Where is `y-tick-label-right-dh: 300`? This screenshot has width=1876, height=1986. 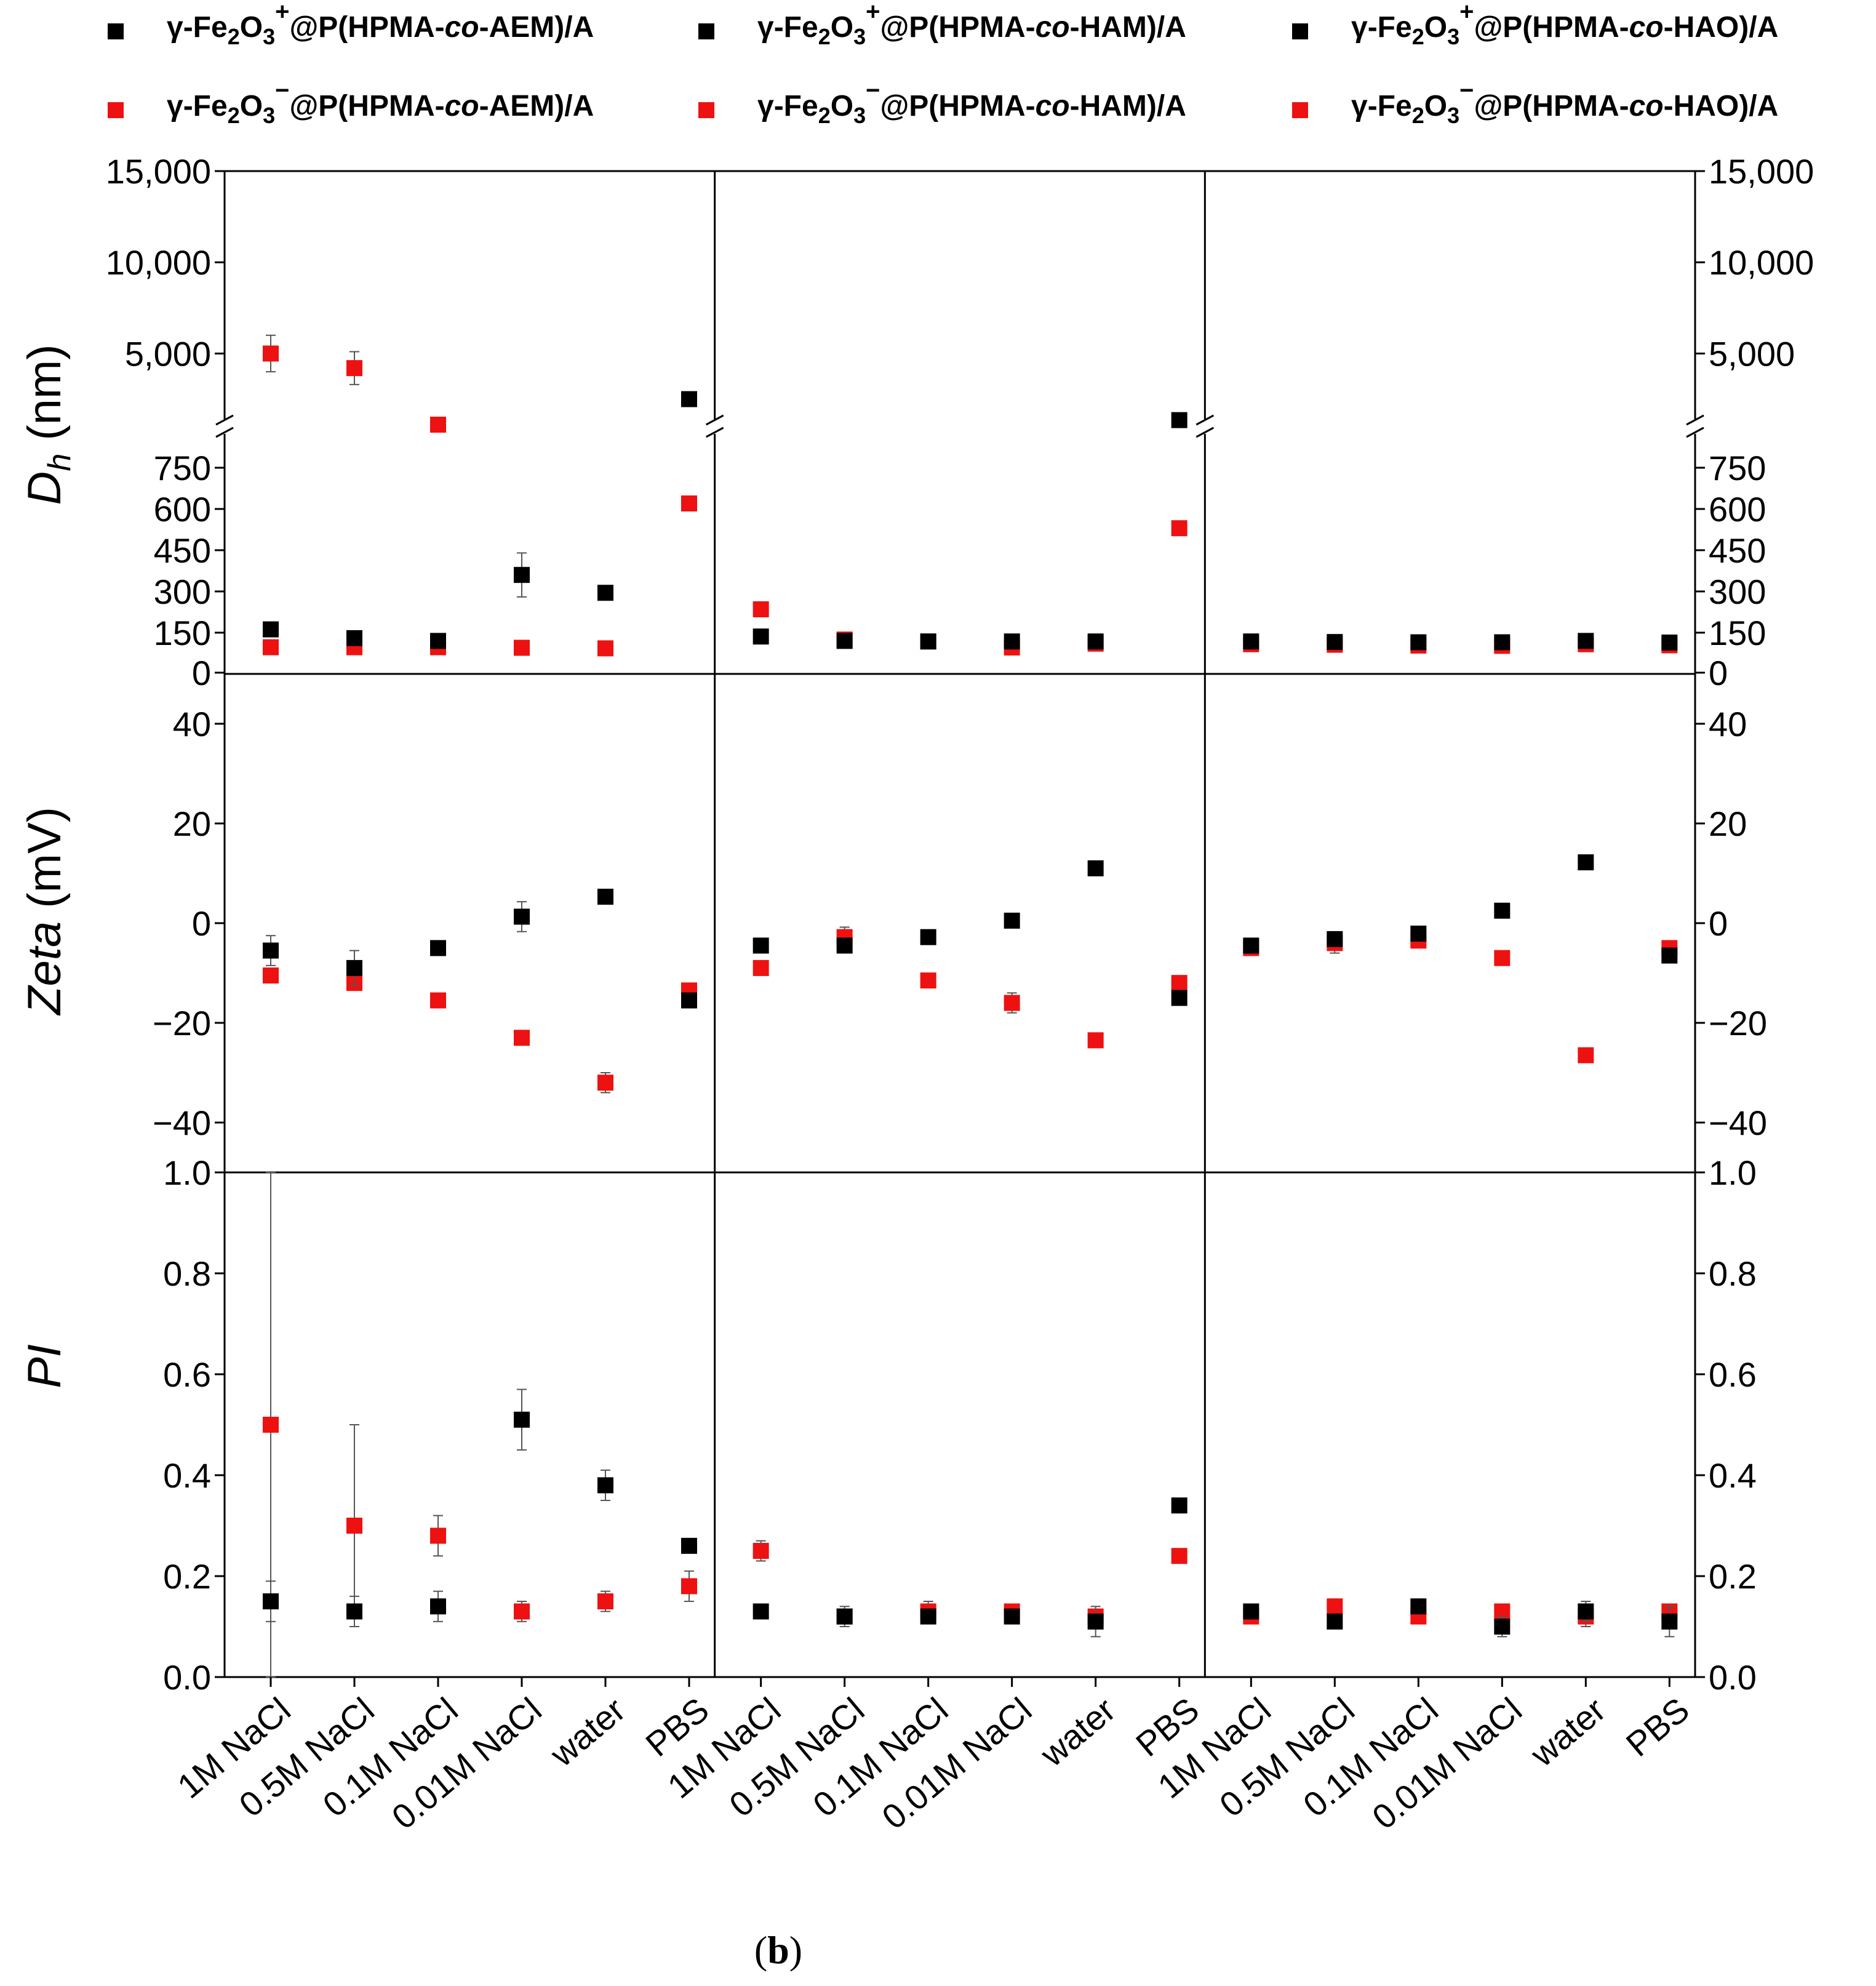
y-tick-label-right-dh: 300 is located at coordinates (1737, 591).